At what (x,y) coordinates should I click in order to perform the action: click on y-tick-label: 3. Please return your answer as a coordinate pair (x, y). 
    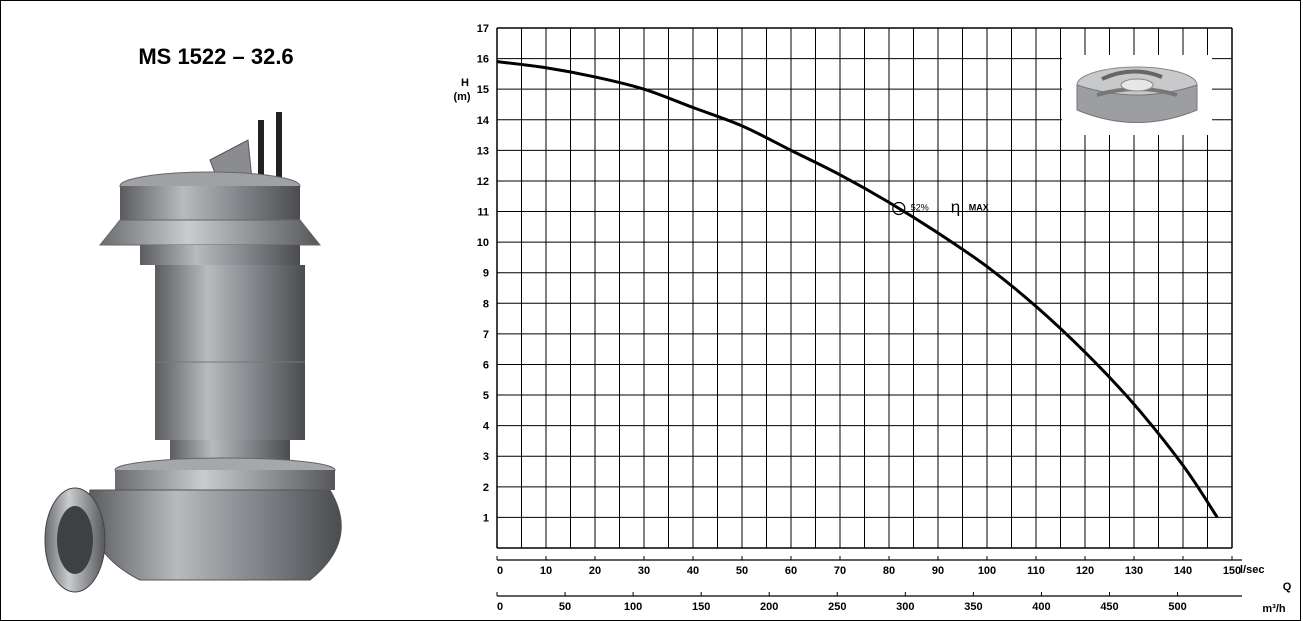
    Looking at the image, I should click on (486, 457).